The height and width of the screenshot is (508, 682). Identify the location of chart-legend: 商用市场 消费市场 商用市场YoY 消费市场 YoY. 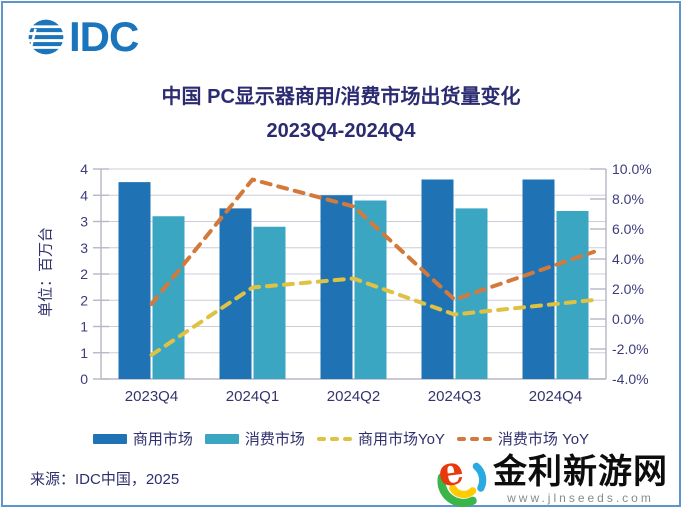
(341, 438).